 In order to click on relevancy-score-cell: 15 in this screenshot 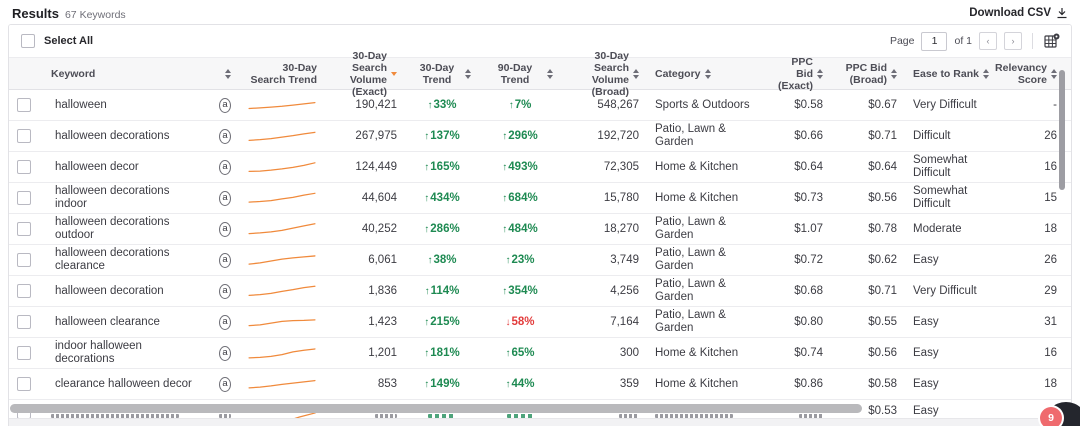, I will do `click(1050, 197)`.